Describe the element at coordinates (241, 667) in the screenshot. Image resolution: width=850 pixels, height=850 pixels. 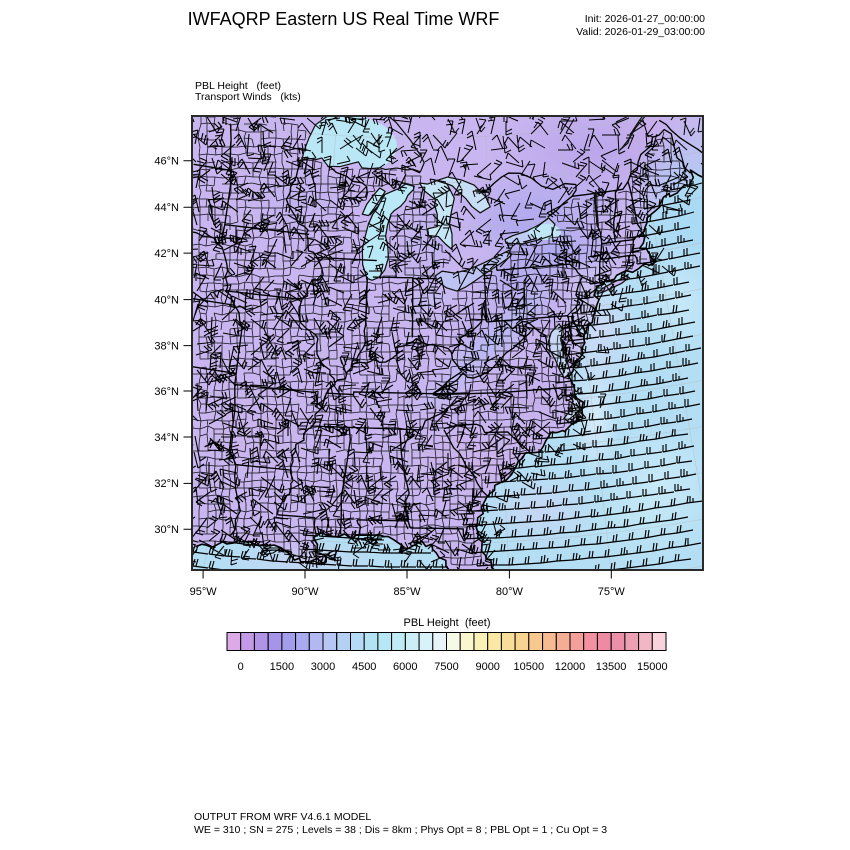
I see `svg-text: 0` at that location.